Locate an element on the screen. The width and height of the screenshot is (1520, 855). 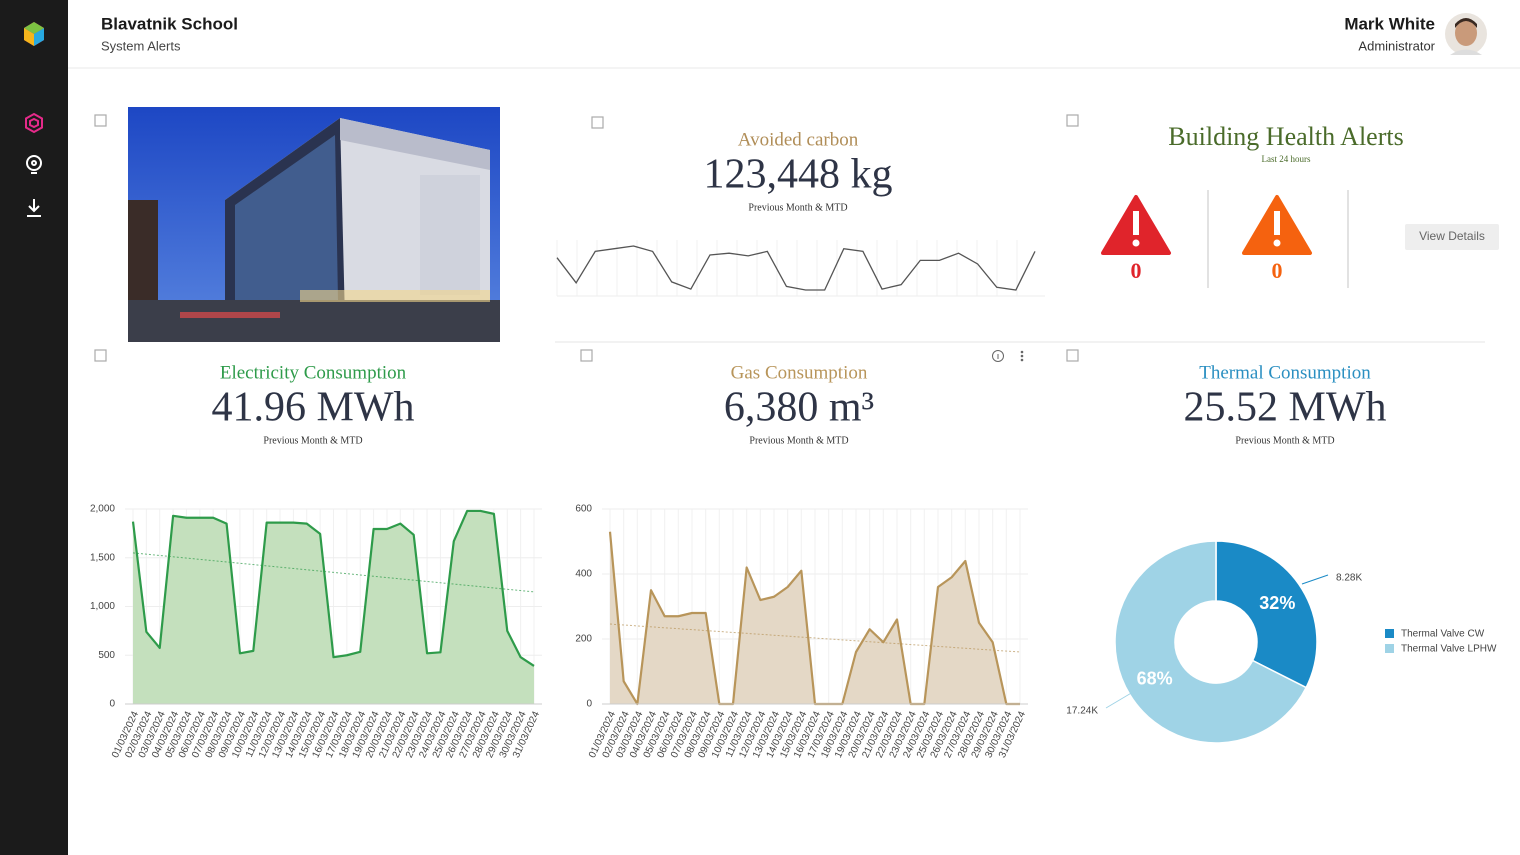
view-details-button: View Details is located at coordinates (1452, 237).